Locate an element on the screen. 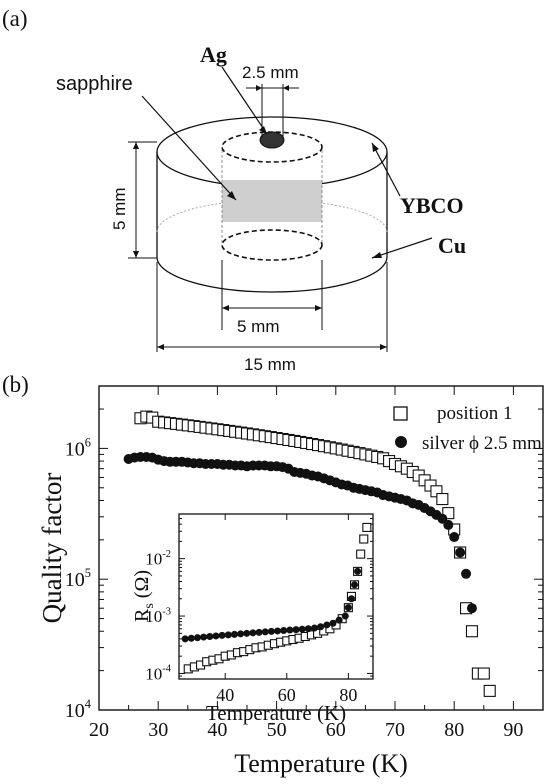 The width and height of the screenshot is (559, 784). cylinder-top-face is located at coordinates (272, 152).